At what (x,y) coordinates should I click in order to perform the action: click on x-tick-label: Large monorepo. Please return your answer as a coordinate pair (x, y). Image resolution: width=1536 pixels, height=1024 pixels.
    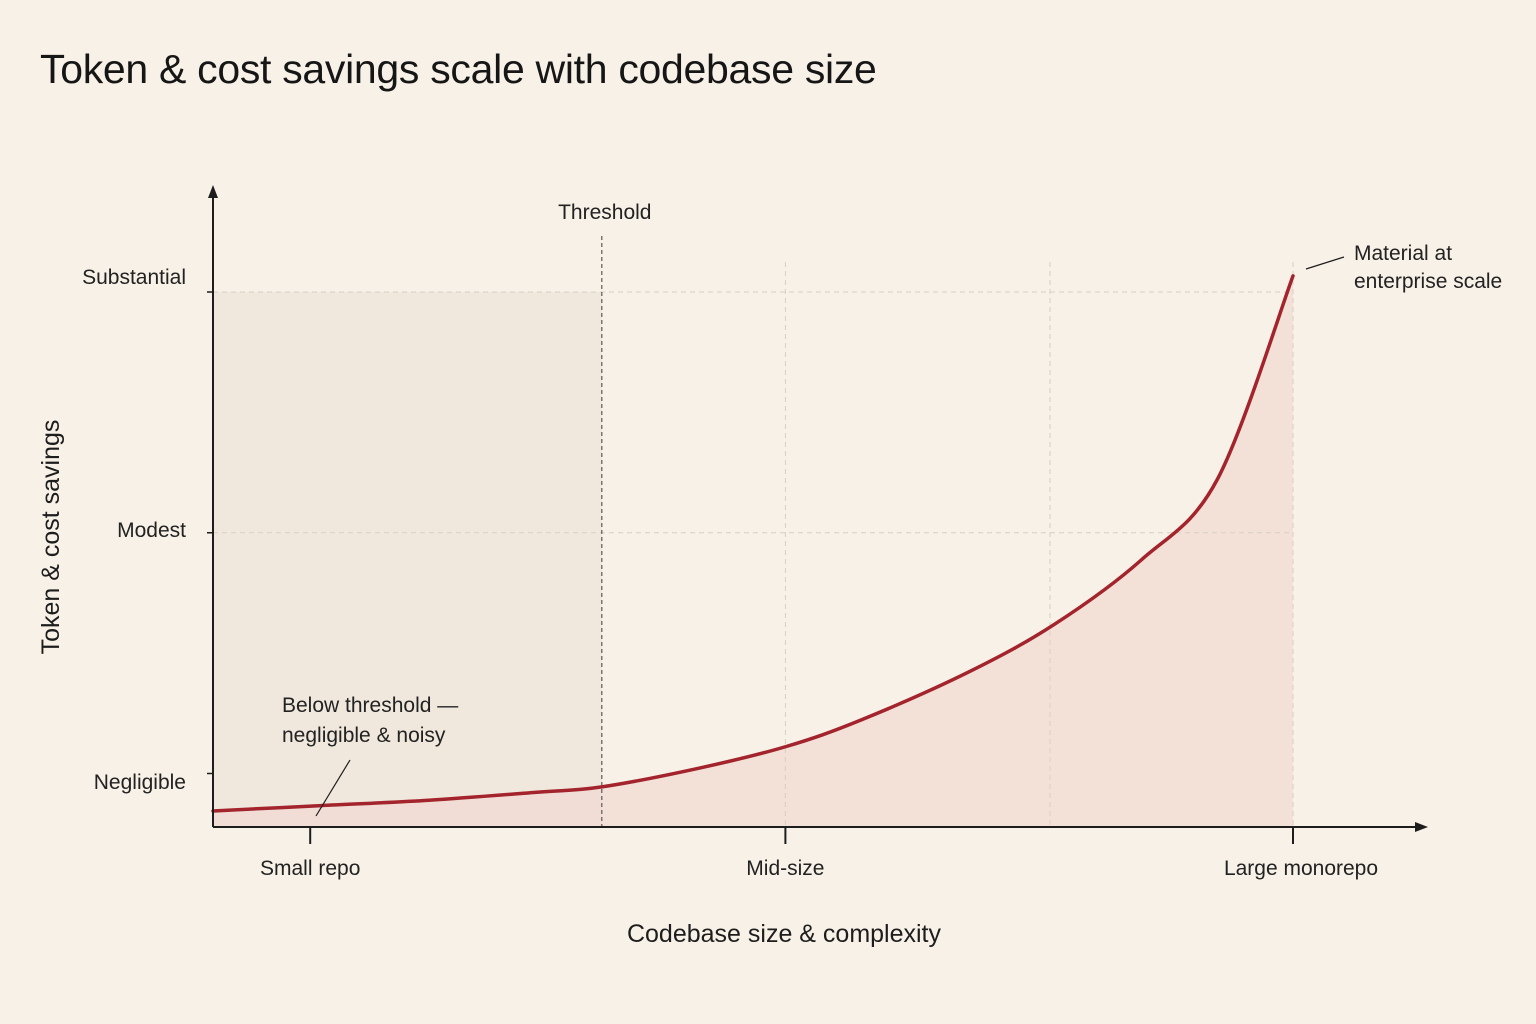
    Looking at the image, I should click on (1301, 868).